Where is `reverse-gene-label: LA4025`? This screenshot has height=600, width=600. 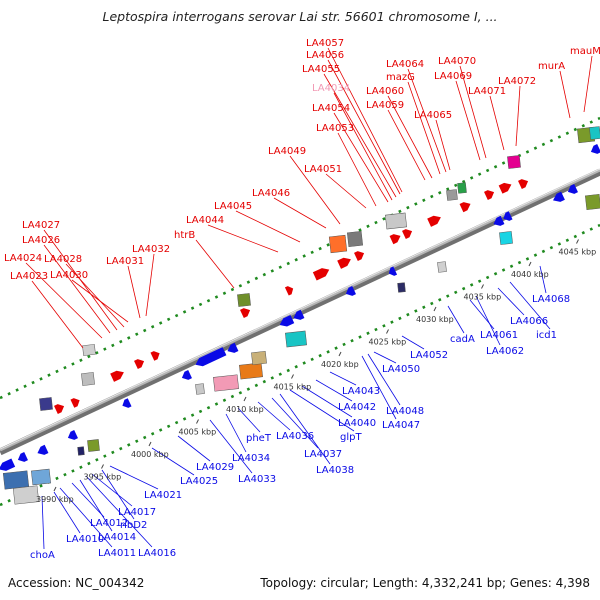 reverse-gene-label: LA4025 is located at coordinates (199, 481).